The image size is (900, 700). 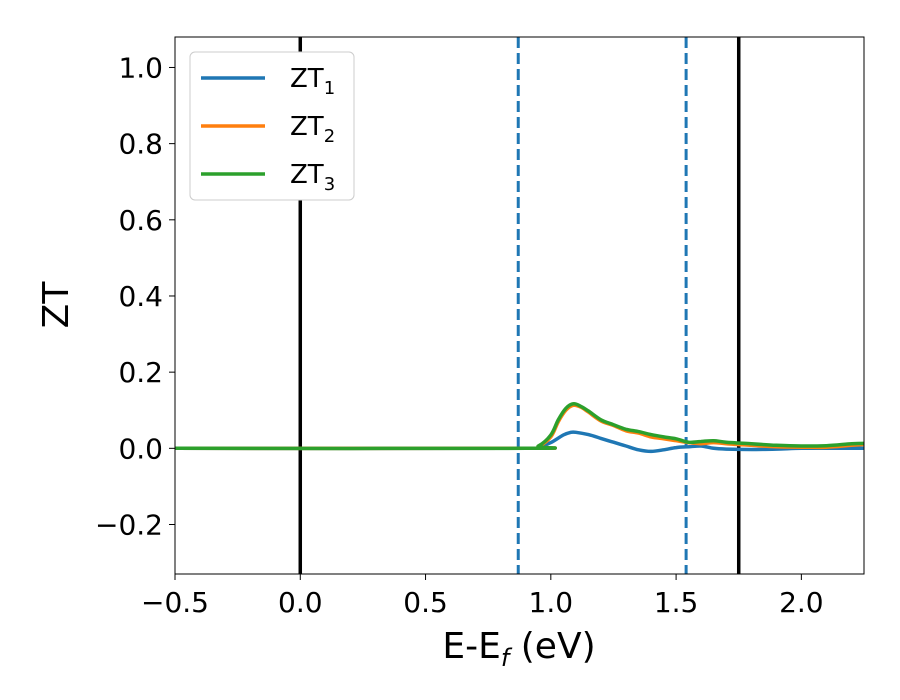 What do you see at coordinates (140, 144) in the screenshot?
I see `y-tick-label: 0.8` at bounding box center [140, 144].